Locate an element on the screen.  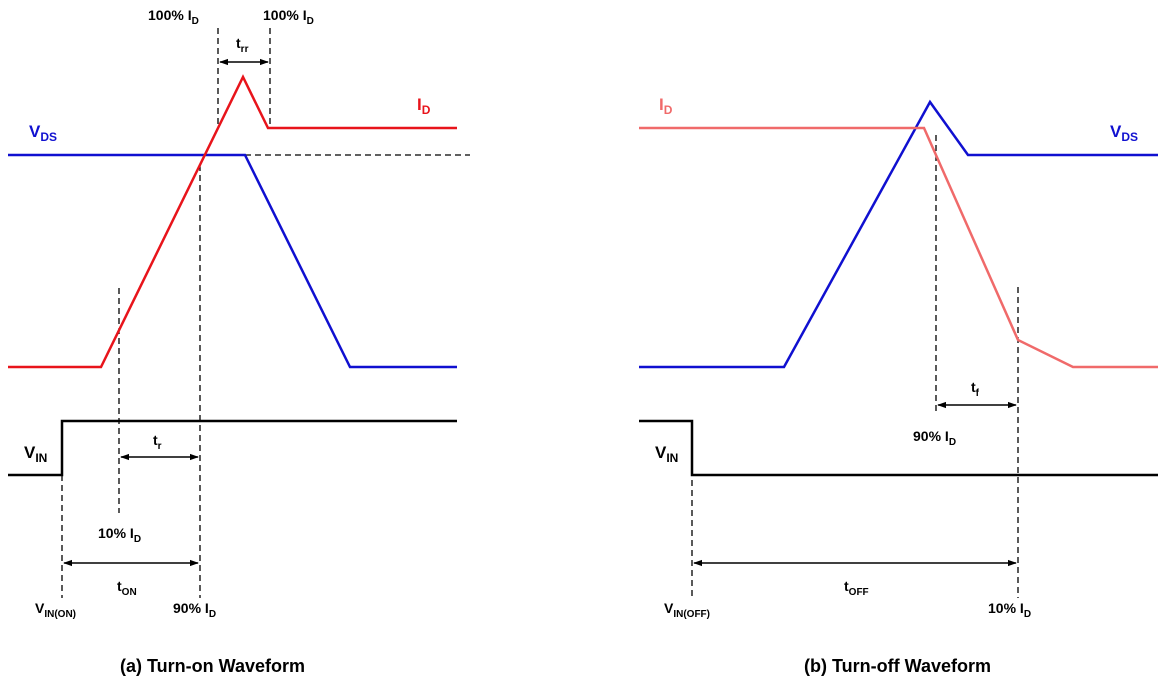
trr-label: trr is located at coordinates (242, 45).